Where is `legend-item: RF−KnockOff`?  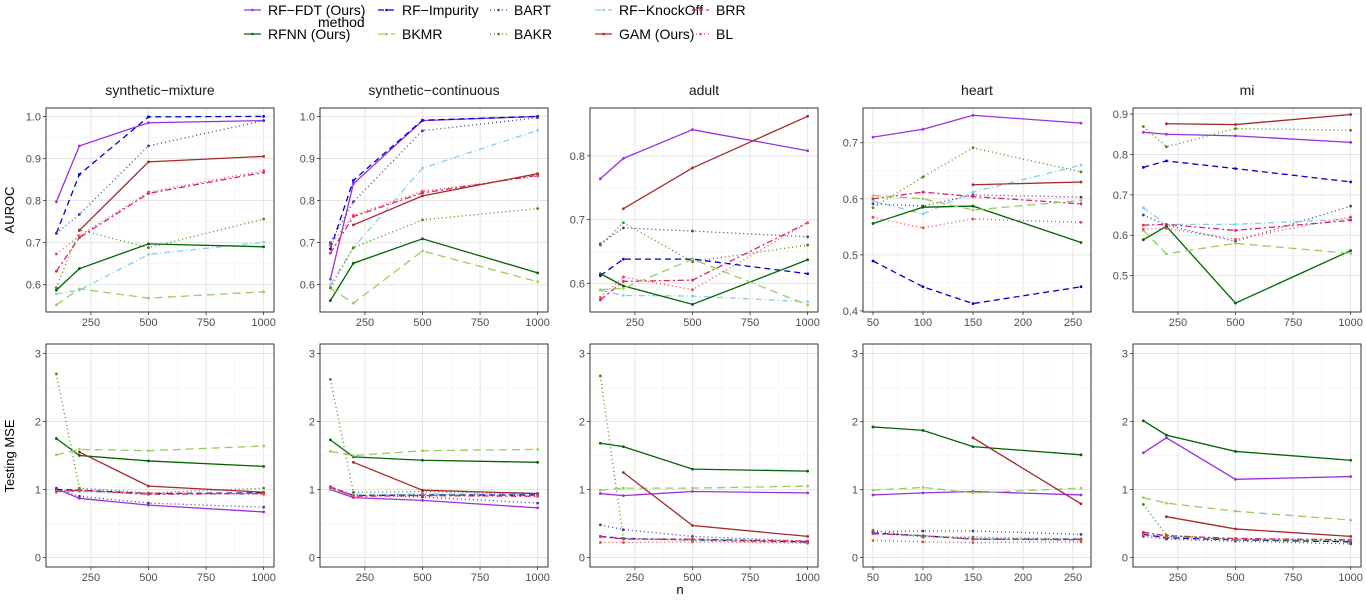 legend-item: RF−KnockOff is located at coordinates (649, 10).